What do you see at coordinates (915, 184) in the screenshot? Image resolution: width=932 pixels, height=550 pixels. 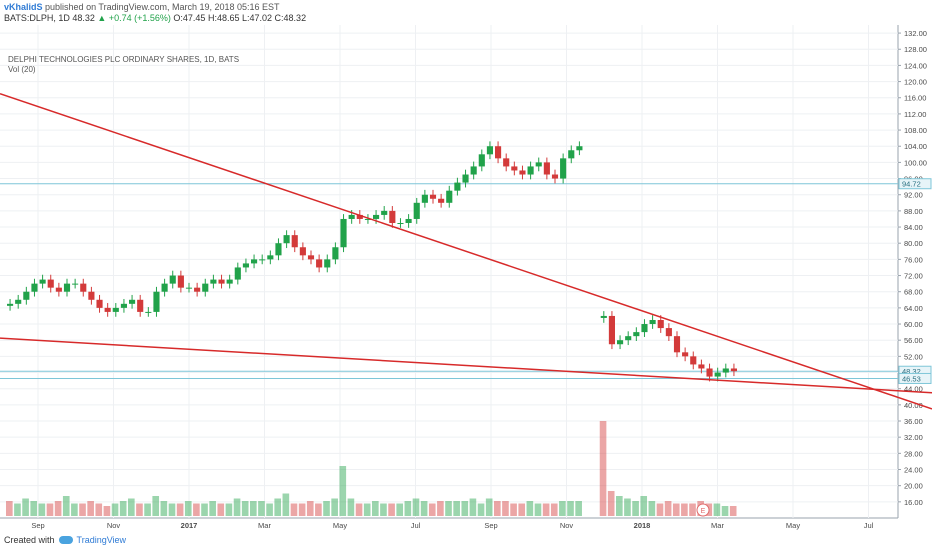 I see `price-label-box` at bounding box center [915, 184].